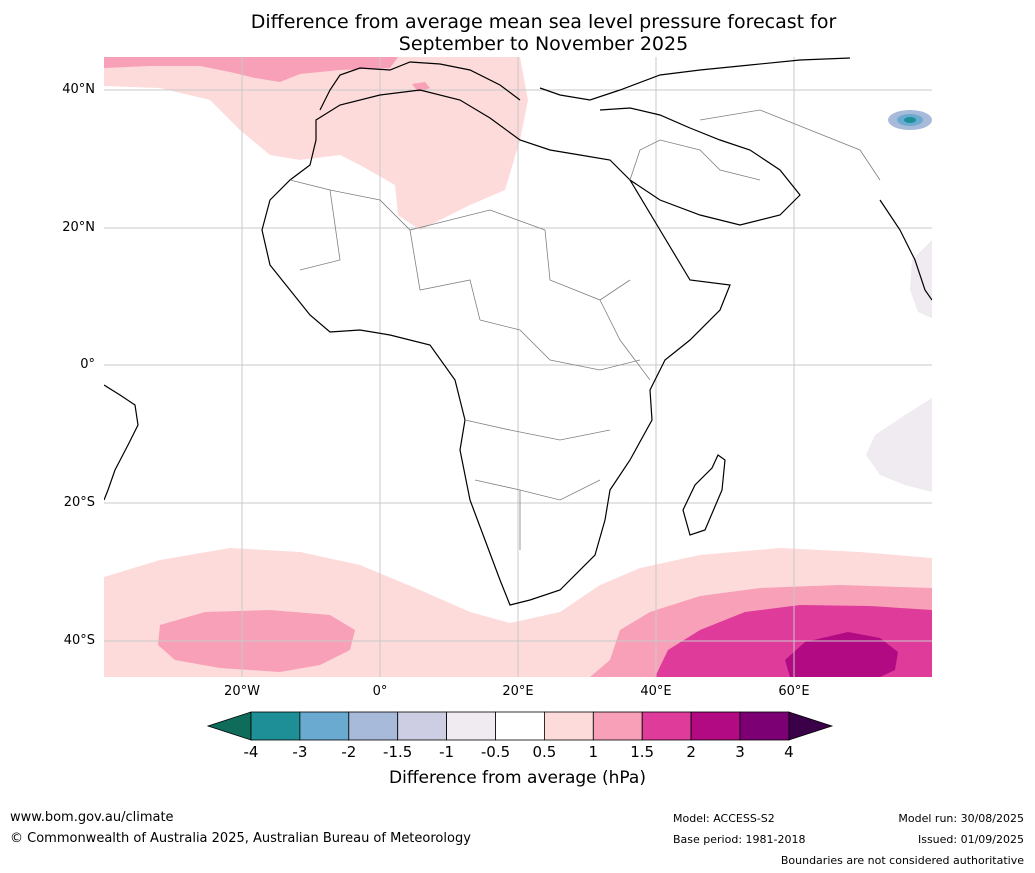 Image resolution: width=1035 pixels, height=873 pixels. I want to click on lat-label-20n: 20°N, so click(78, 227).